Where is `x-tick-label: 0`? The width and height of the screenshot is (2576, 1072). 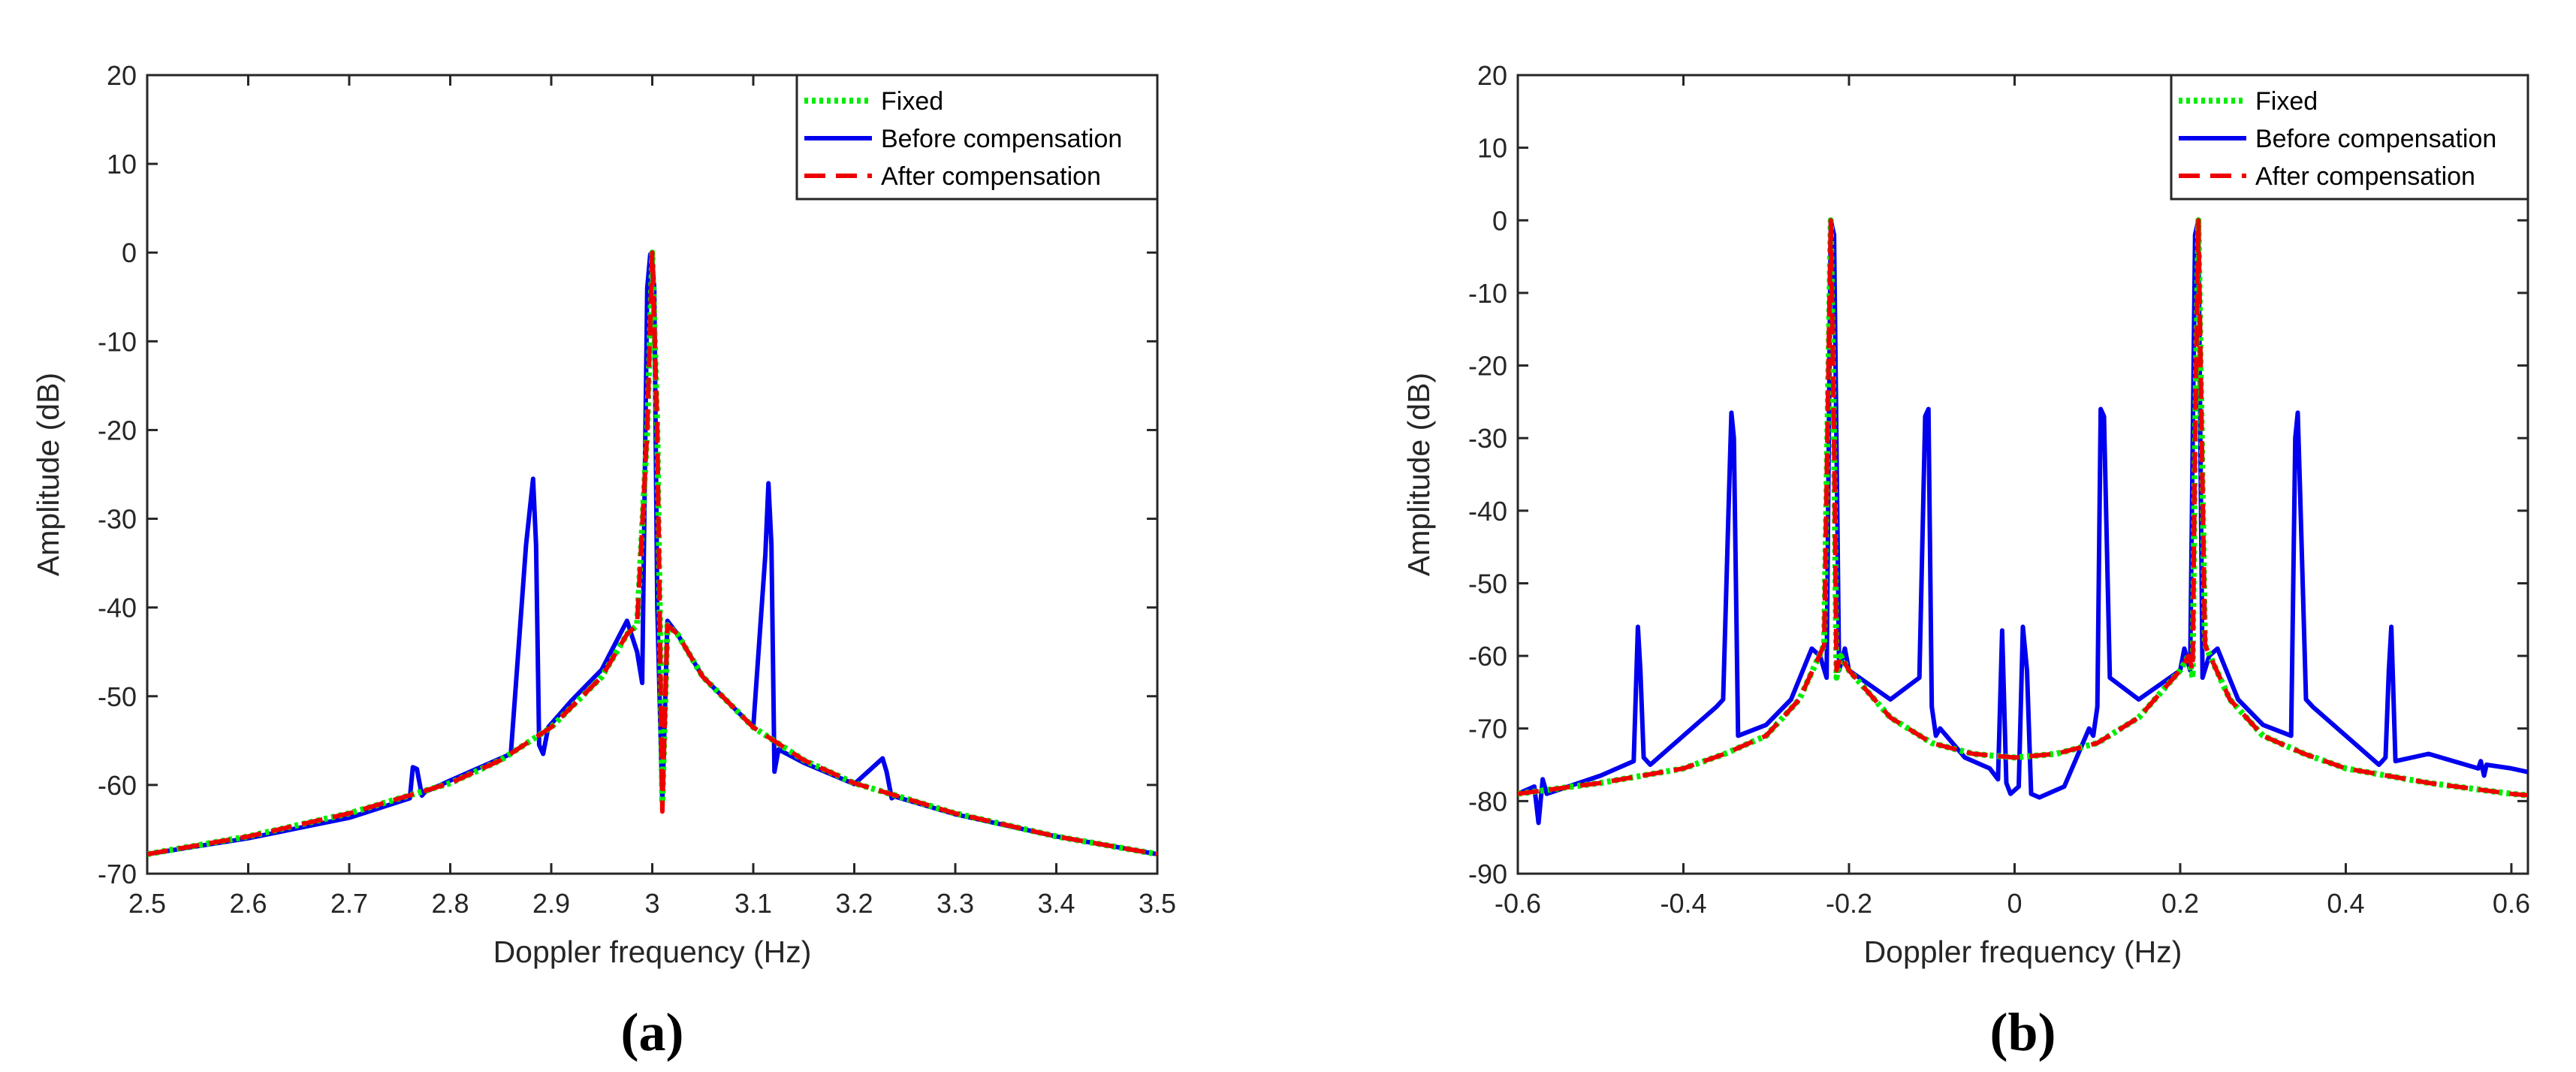
x-tick-label: 0 is located at coordinates (2015, 904).